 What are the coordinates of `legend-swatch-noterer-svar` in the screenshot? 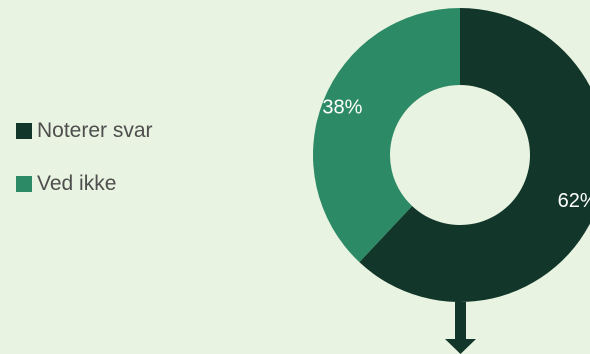 It's located at (24, 131).